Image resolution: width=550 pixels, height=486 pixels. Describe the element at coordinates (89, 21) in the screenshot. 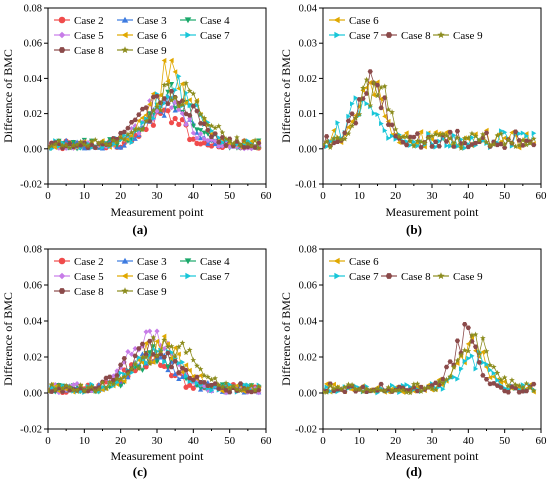

I see `legend-label: Case 2` at that location.